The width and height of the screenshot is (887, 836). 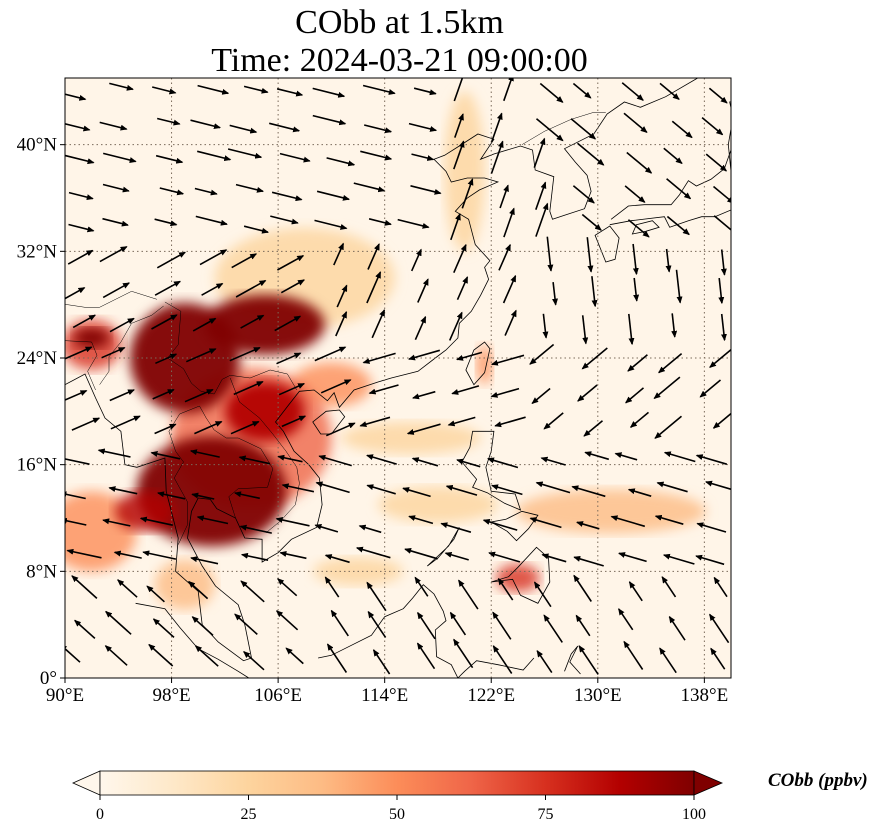 I want to click on coast-hainan, so click(x=329, y=422).